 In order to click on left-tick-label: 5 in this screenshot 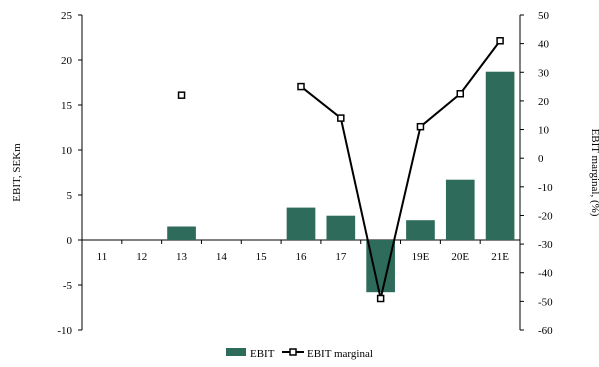, I will do `click(70, 196)`.